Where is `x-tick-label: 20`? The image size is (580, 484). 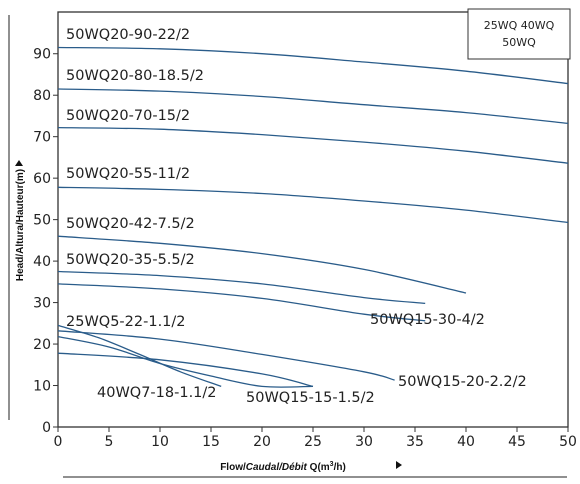 x-tick-label: 20 is located at coordinates (262, 442).